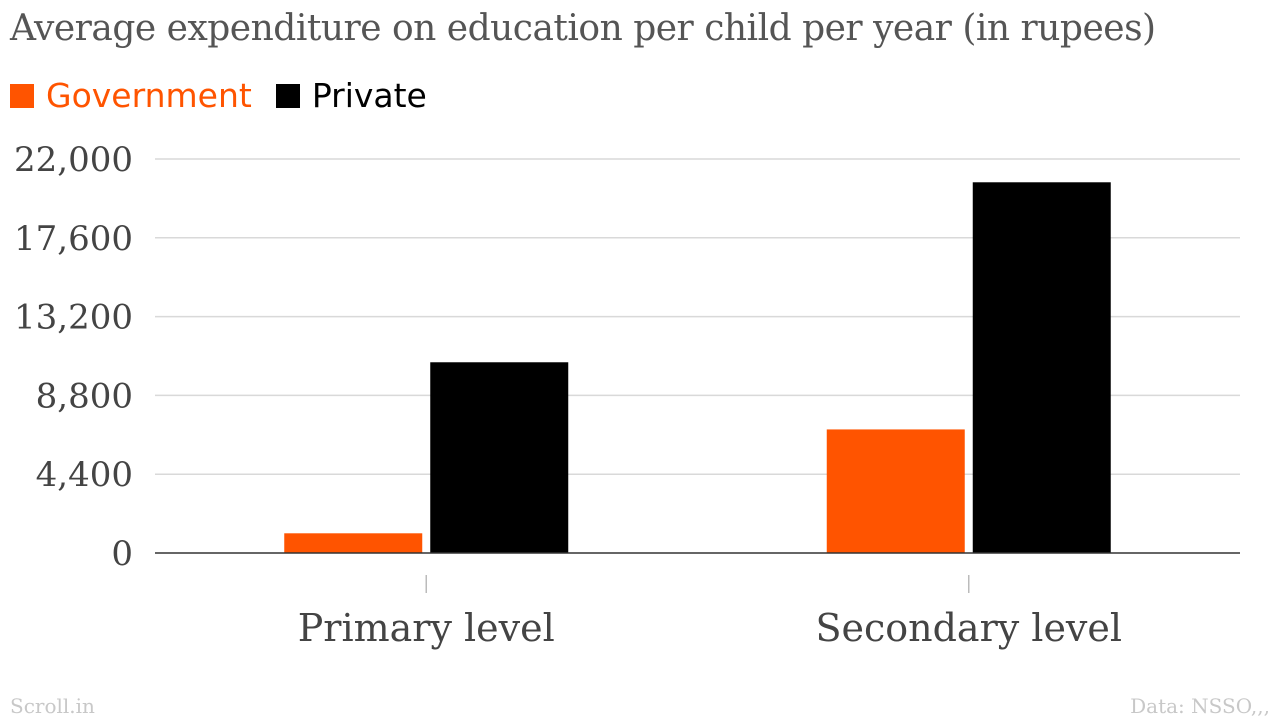  I want to click on x-category-label: Secondary level, so click(968, 628).